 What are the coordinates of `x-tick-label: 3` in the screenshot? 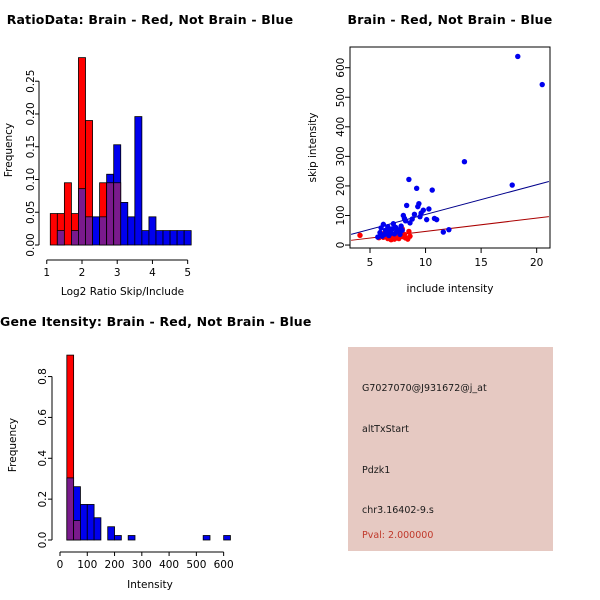 It's located at (117, 273).